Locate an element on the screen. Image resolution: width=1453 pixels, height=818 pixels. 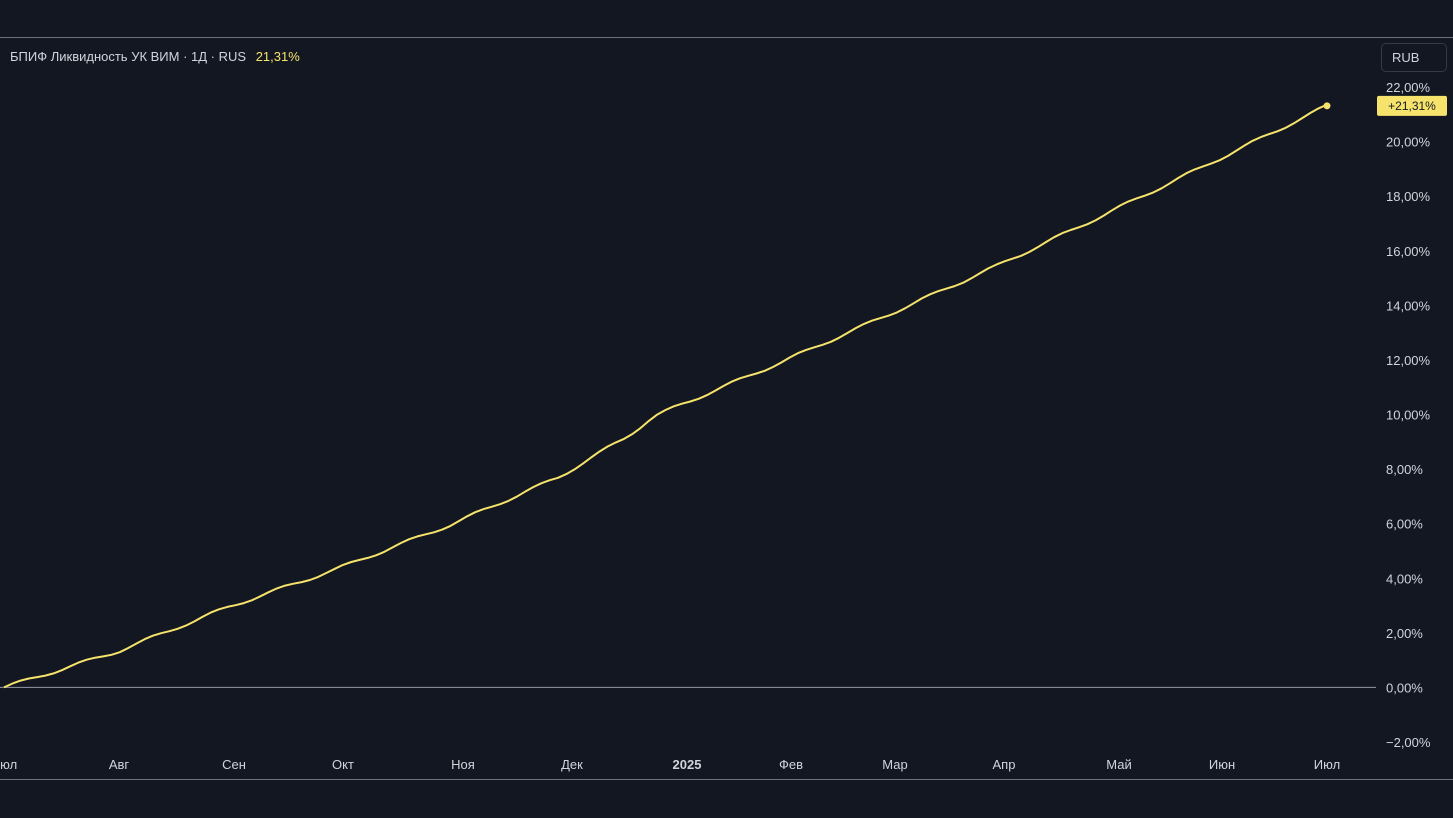
x-tick-label: Сен is located at coordinates (234, 764).